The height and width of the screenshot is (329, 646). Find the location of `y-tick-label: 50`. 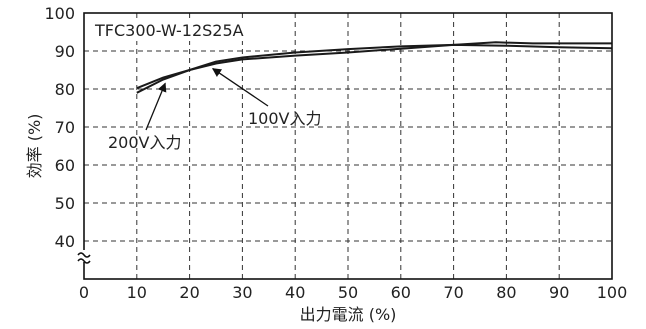

y-tick-label: 50 is located at coordinates (65, 203).